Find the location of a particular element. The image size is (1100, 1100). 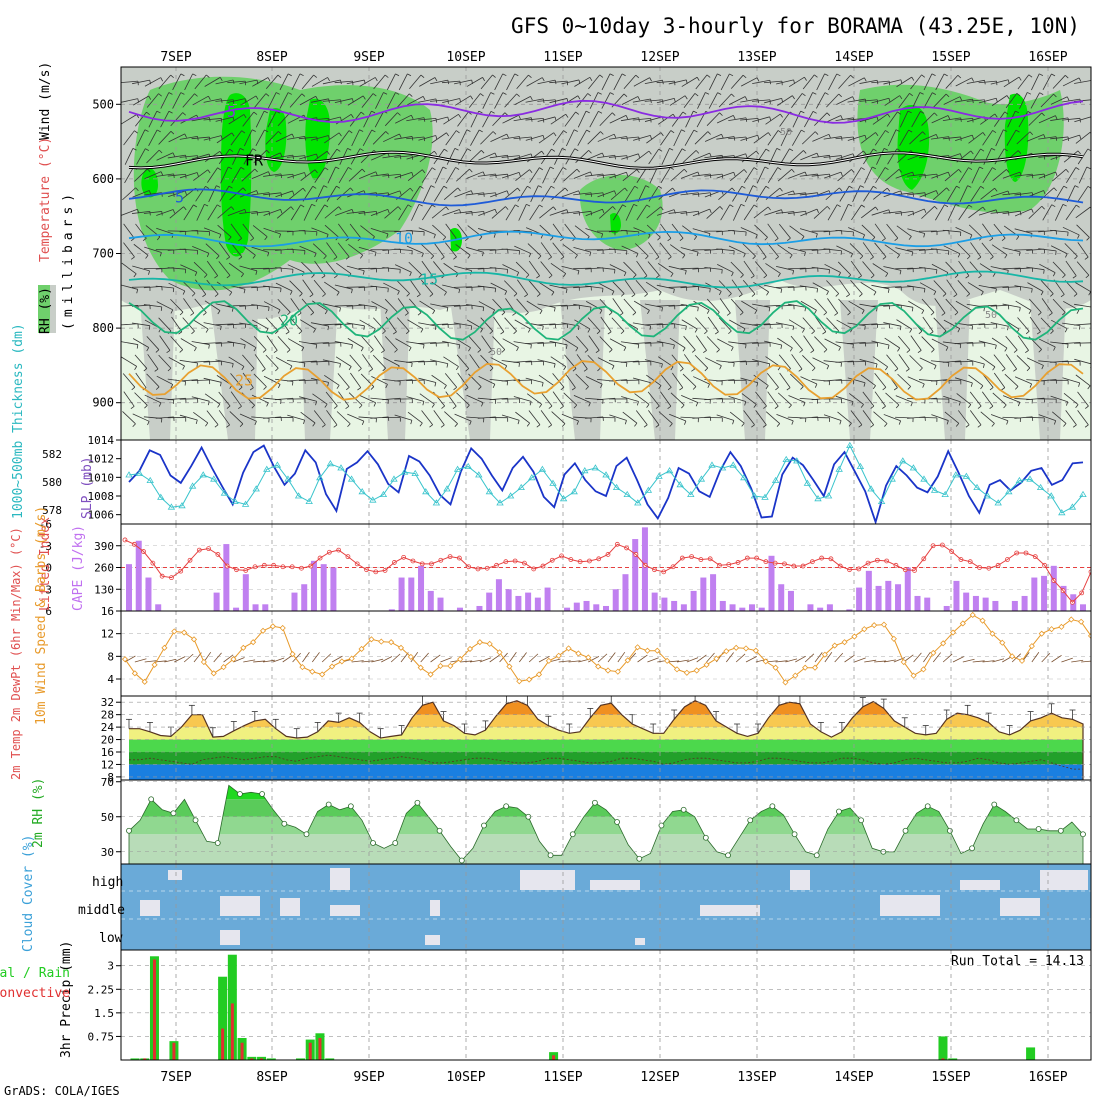

contour-label: 15 is located at coordinates (429, 280).